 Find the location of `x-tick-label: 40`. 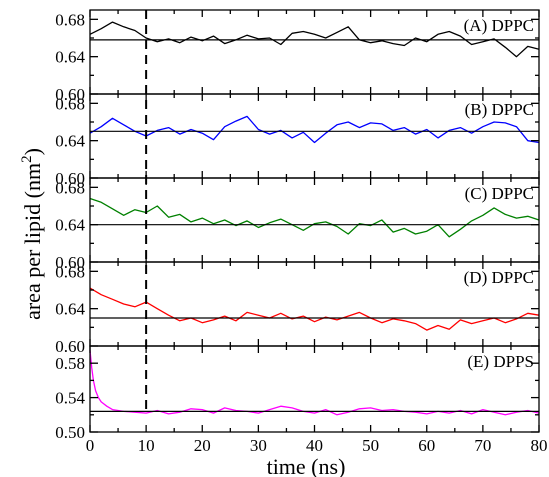

x-tick-label: 40 is located at coordinates (314, 445).